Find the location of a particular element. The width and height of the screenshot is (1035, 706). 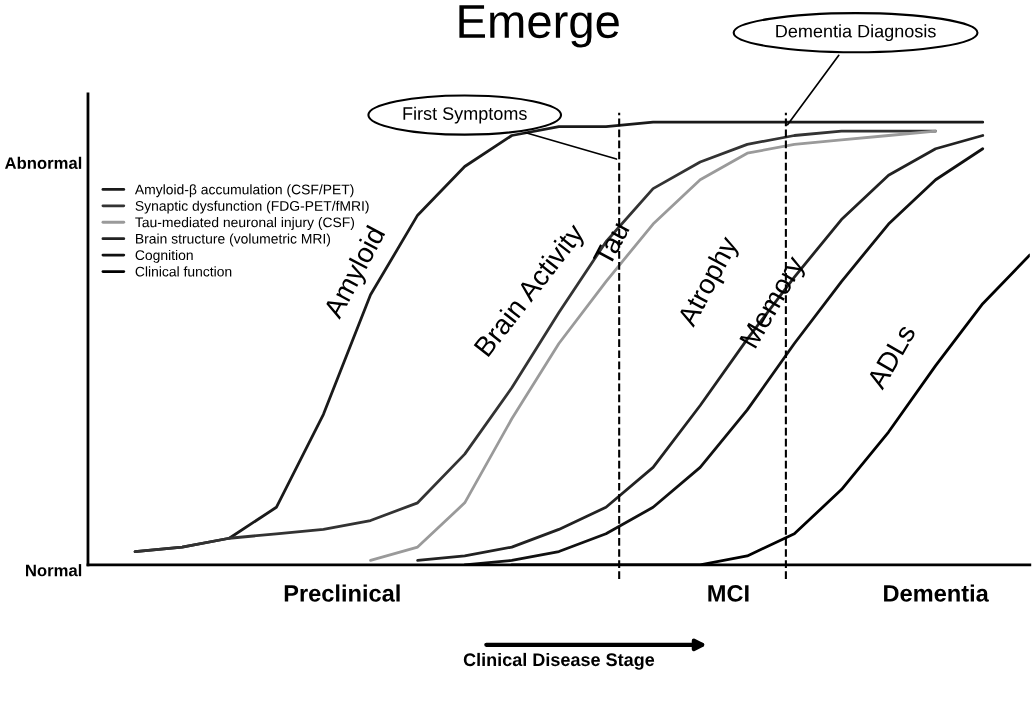

legend-label: Synaptic dysfunction (FDG-PET/fMRI) is located at coordinates (252, 207).